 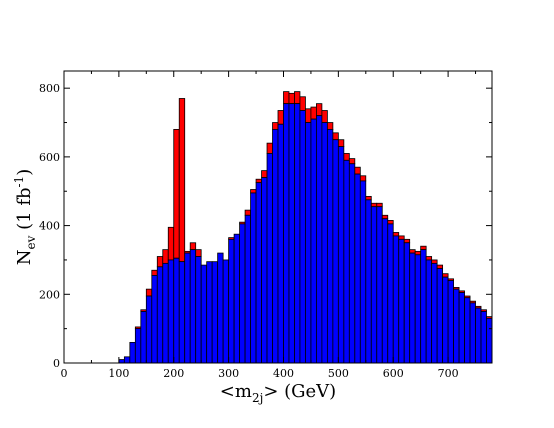 I want to click on x-axis-label-tail: > (GeV), so click(x=299, y=391).